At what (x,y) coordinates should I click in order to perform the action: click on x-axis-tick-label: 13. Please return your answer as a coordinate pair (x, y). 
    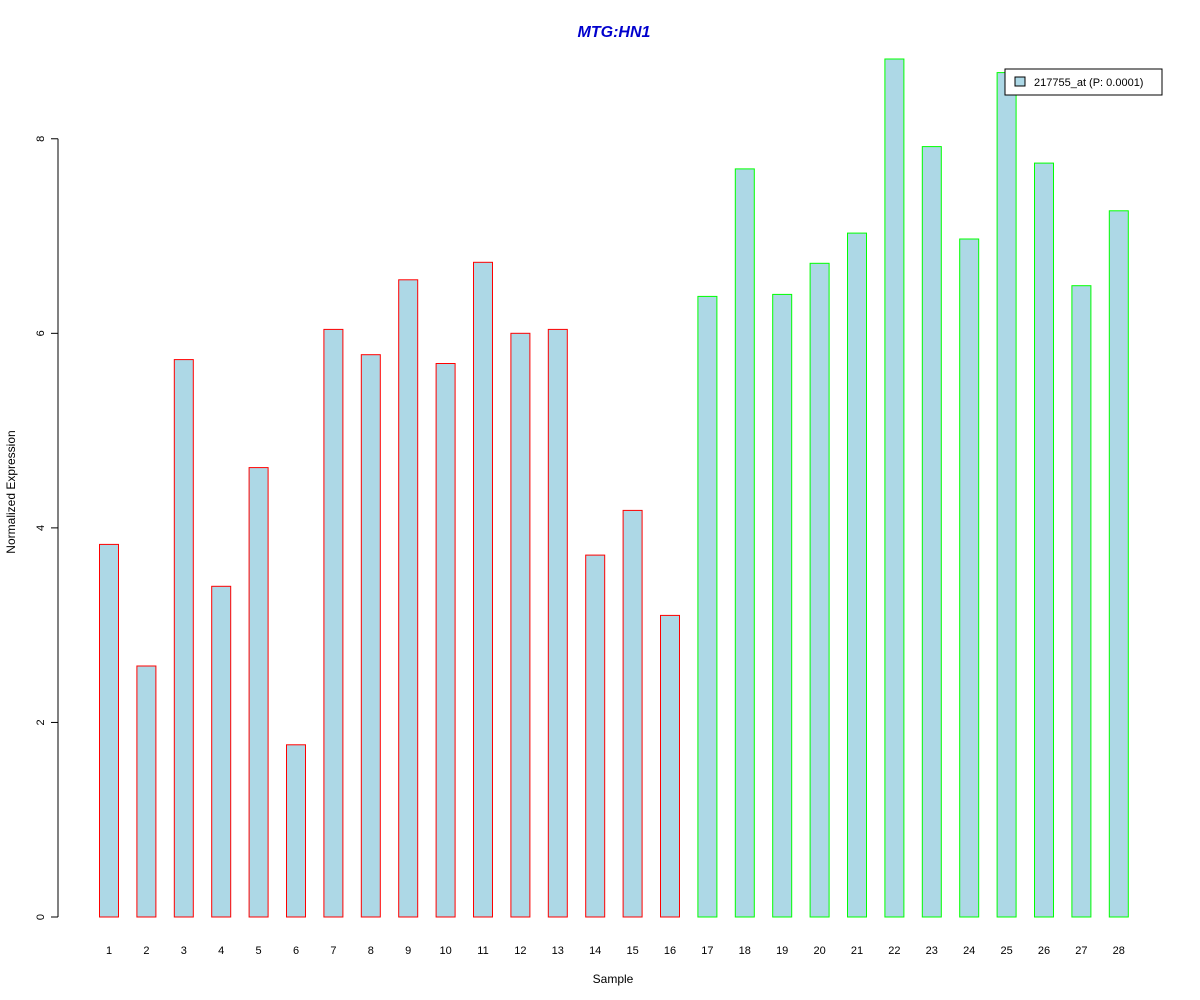
    Looking at the image, I should click on (558, 951).